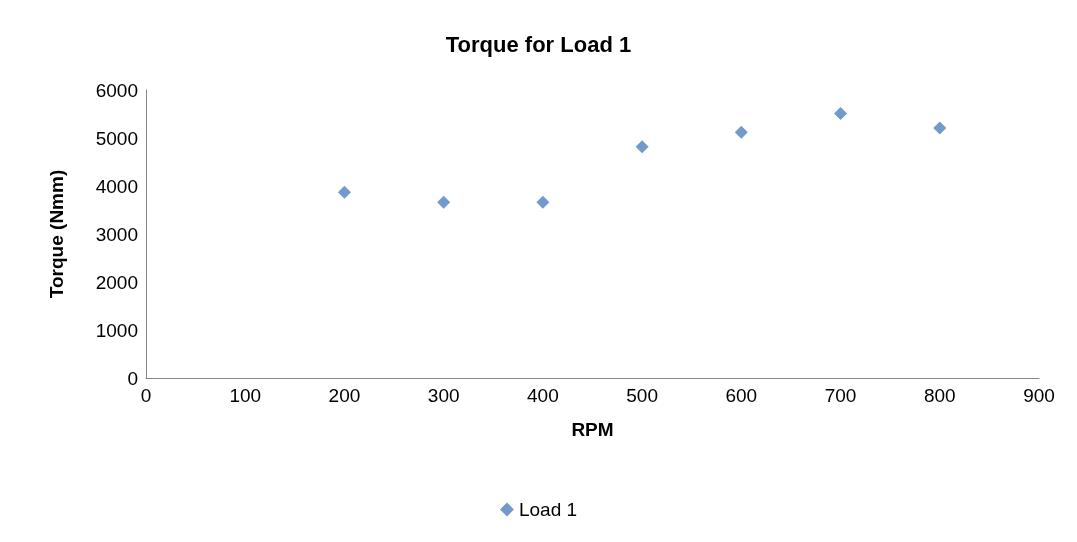  What do you see at coordinates (443, 395) in the screenshot?
I see `x-tick-label: 300` at bounding box center [443, 395].